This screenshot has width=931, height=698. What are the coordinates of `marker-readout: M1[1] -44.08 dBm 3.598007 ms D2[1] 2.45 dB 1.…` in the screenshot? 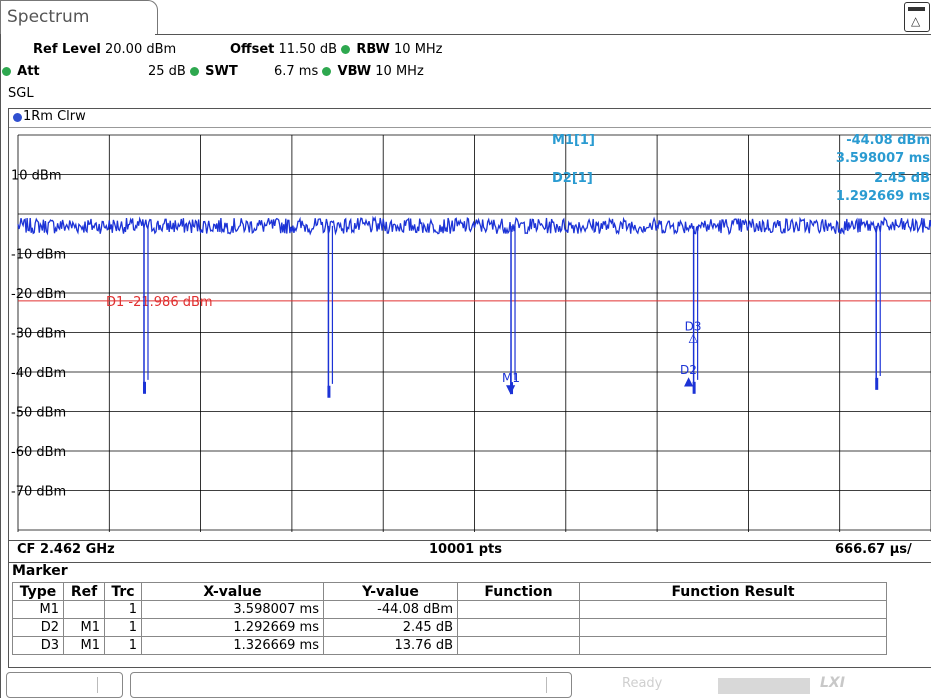 It's located at (741, 168).